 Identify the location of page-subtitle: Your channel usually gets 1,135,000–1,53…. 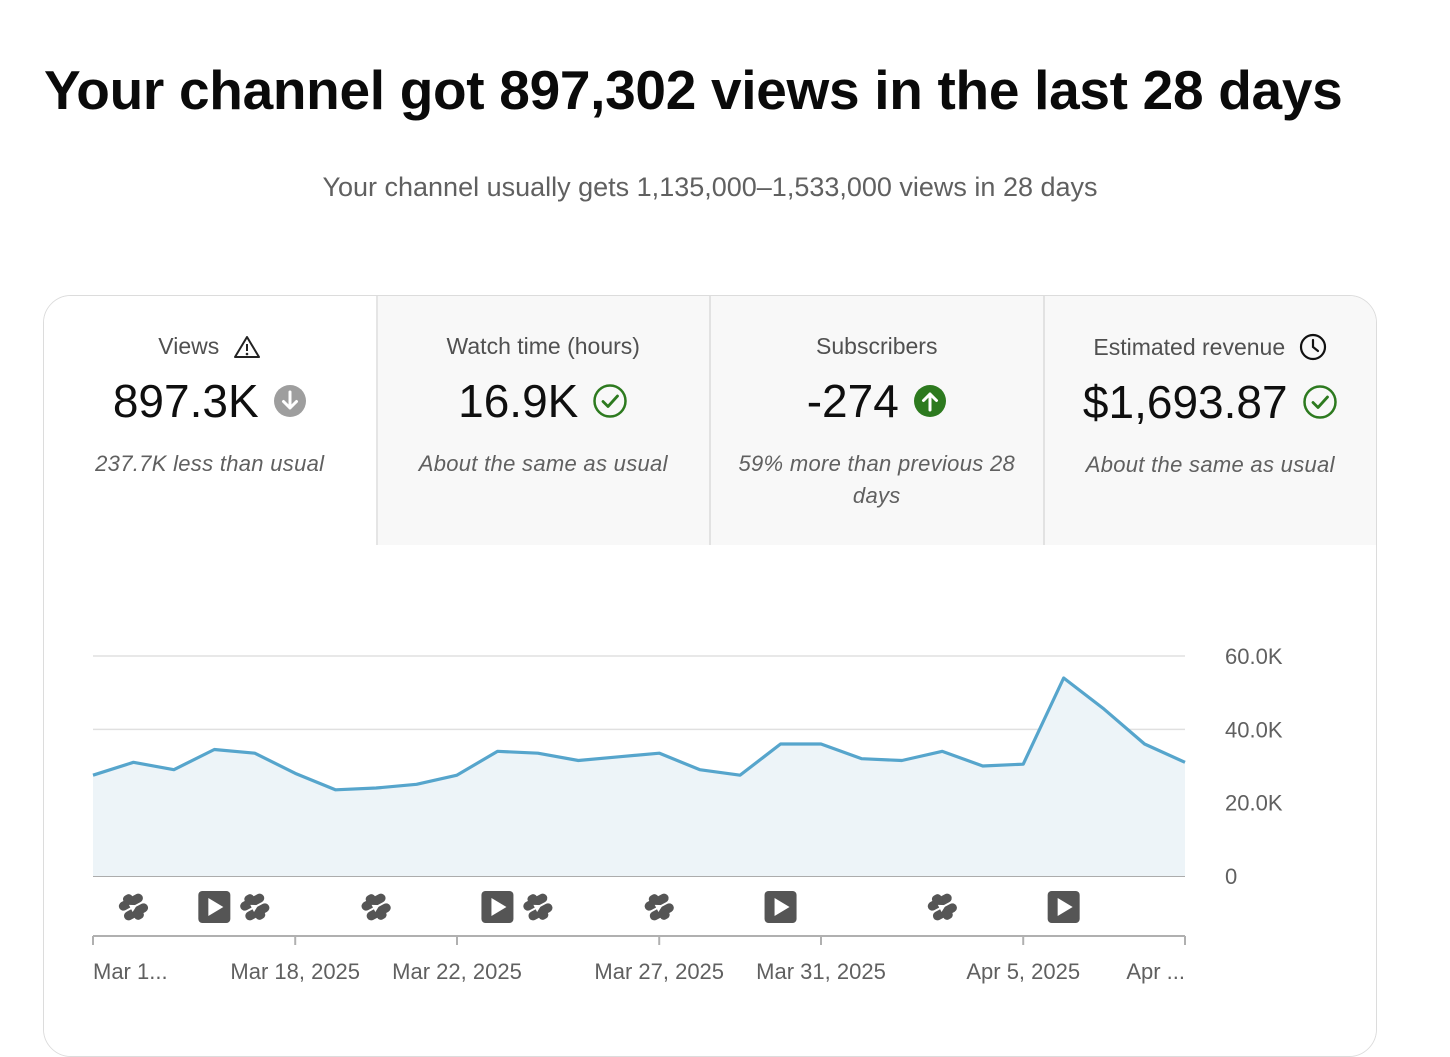
(710, 187).